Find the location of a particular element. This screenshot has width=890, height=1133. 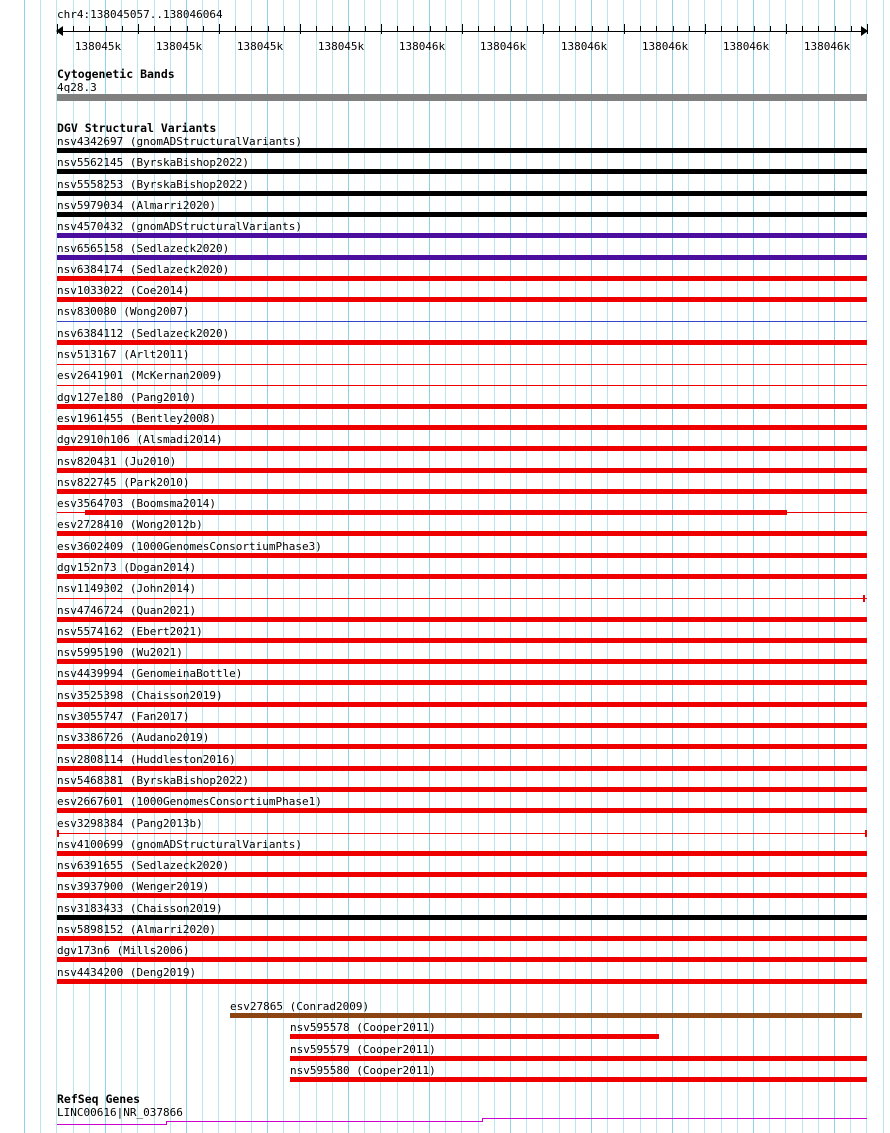

dgv-track-label: nsv3055747 (Fan2017) is located at coordinates (123, 716).